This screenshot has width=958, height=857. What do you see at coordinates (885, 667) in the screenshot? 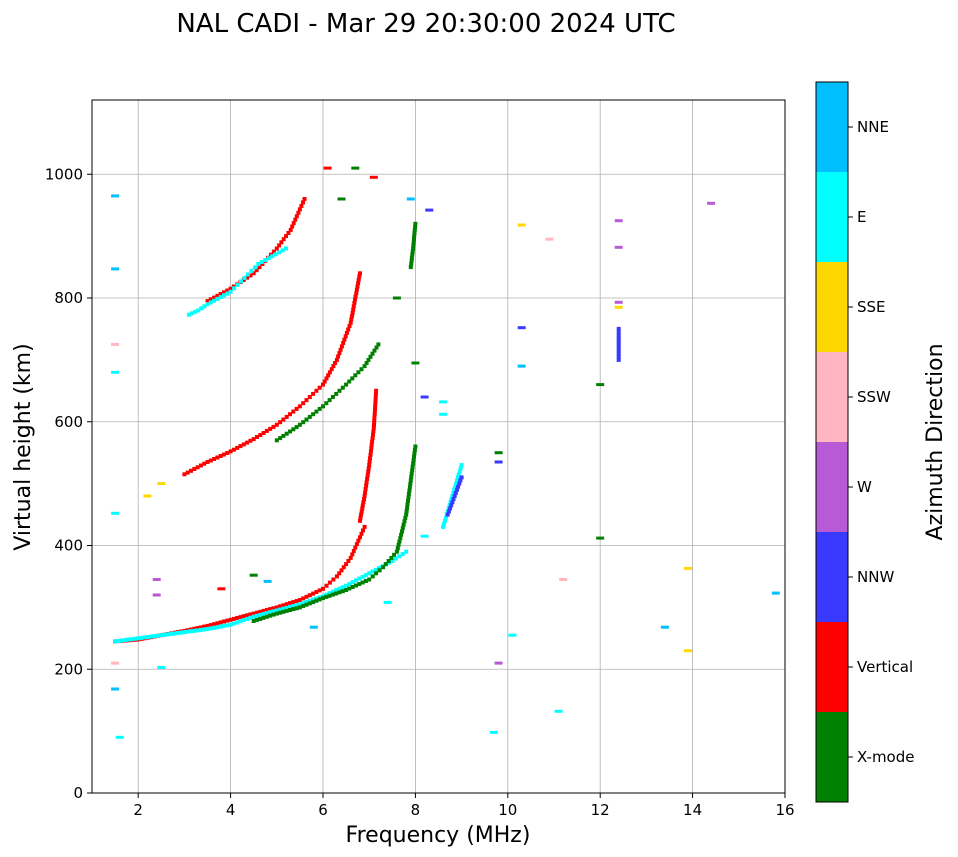
I see `colorbar-tick-label: Vertical` at bounding box center [885, 667].